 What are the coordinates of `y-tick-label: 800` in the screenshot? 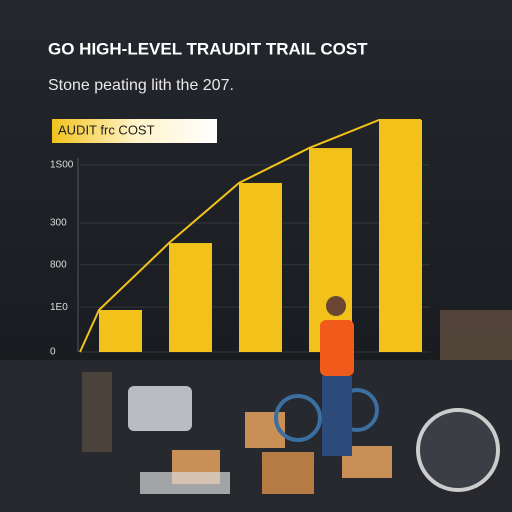 It's located at (58, 264).